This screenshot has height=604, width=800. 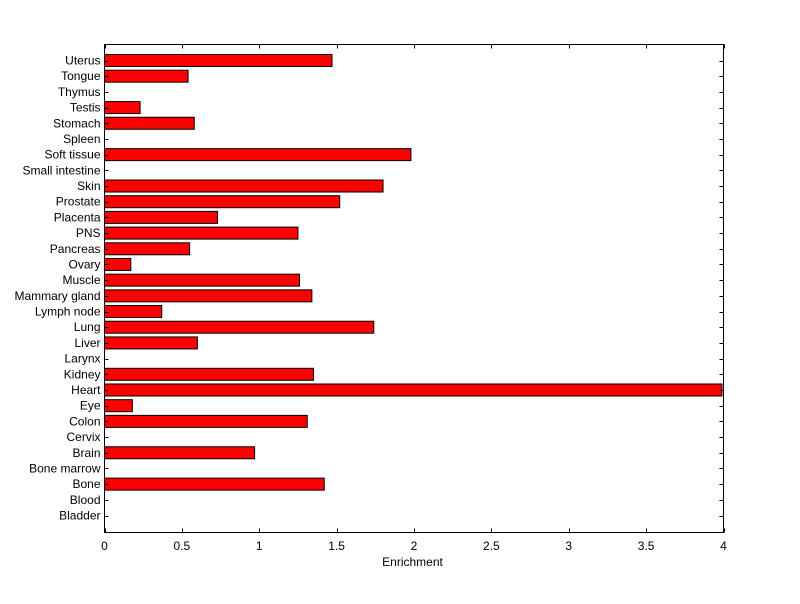 I want to click on bar-pancreas, so click(x=147, y=249).